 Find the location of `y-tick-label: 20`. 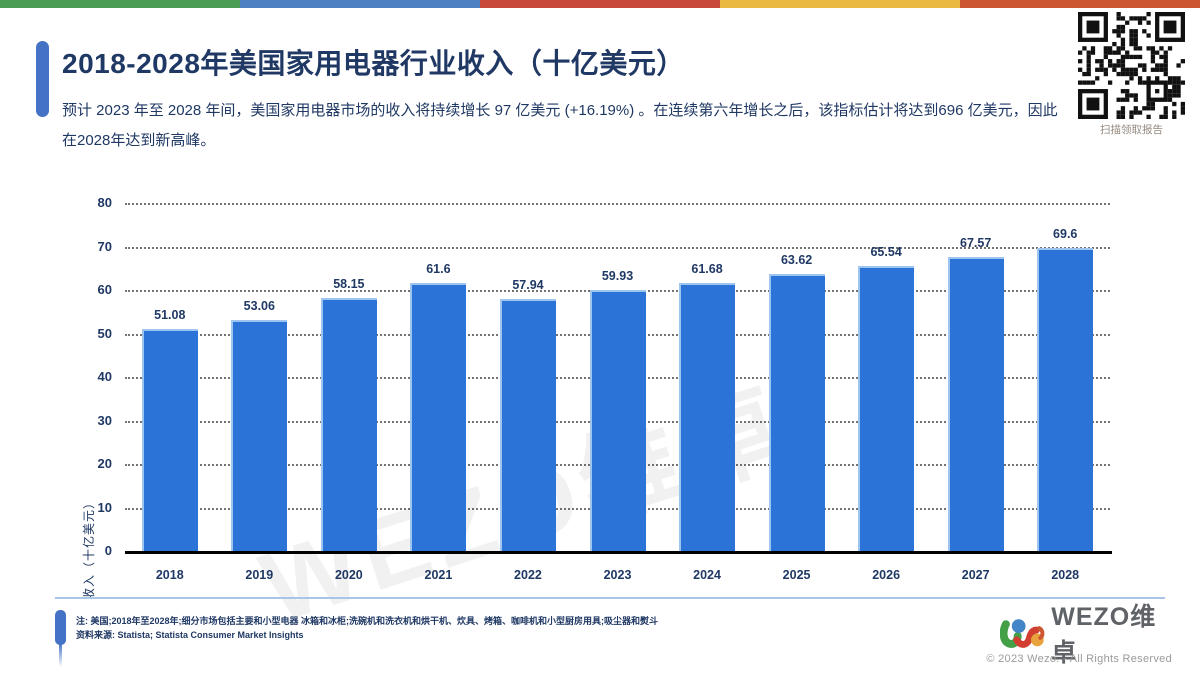

y-tick-label: 20 is located at coordinates (104, 463).